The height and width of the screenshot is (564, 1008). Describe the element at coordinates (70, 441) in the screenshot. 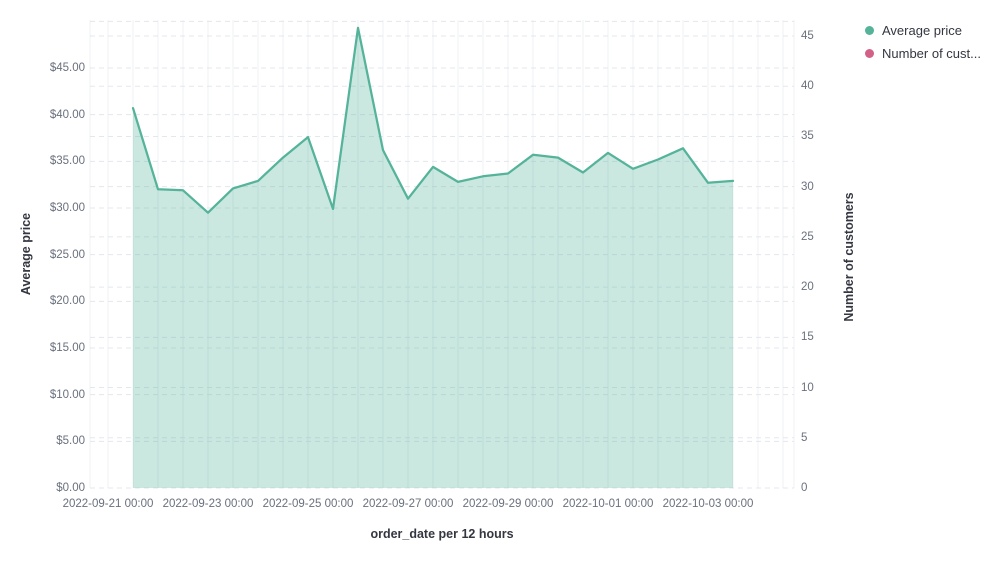

I see `left-axis-tick-label: $5.00` at that location.